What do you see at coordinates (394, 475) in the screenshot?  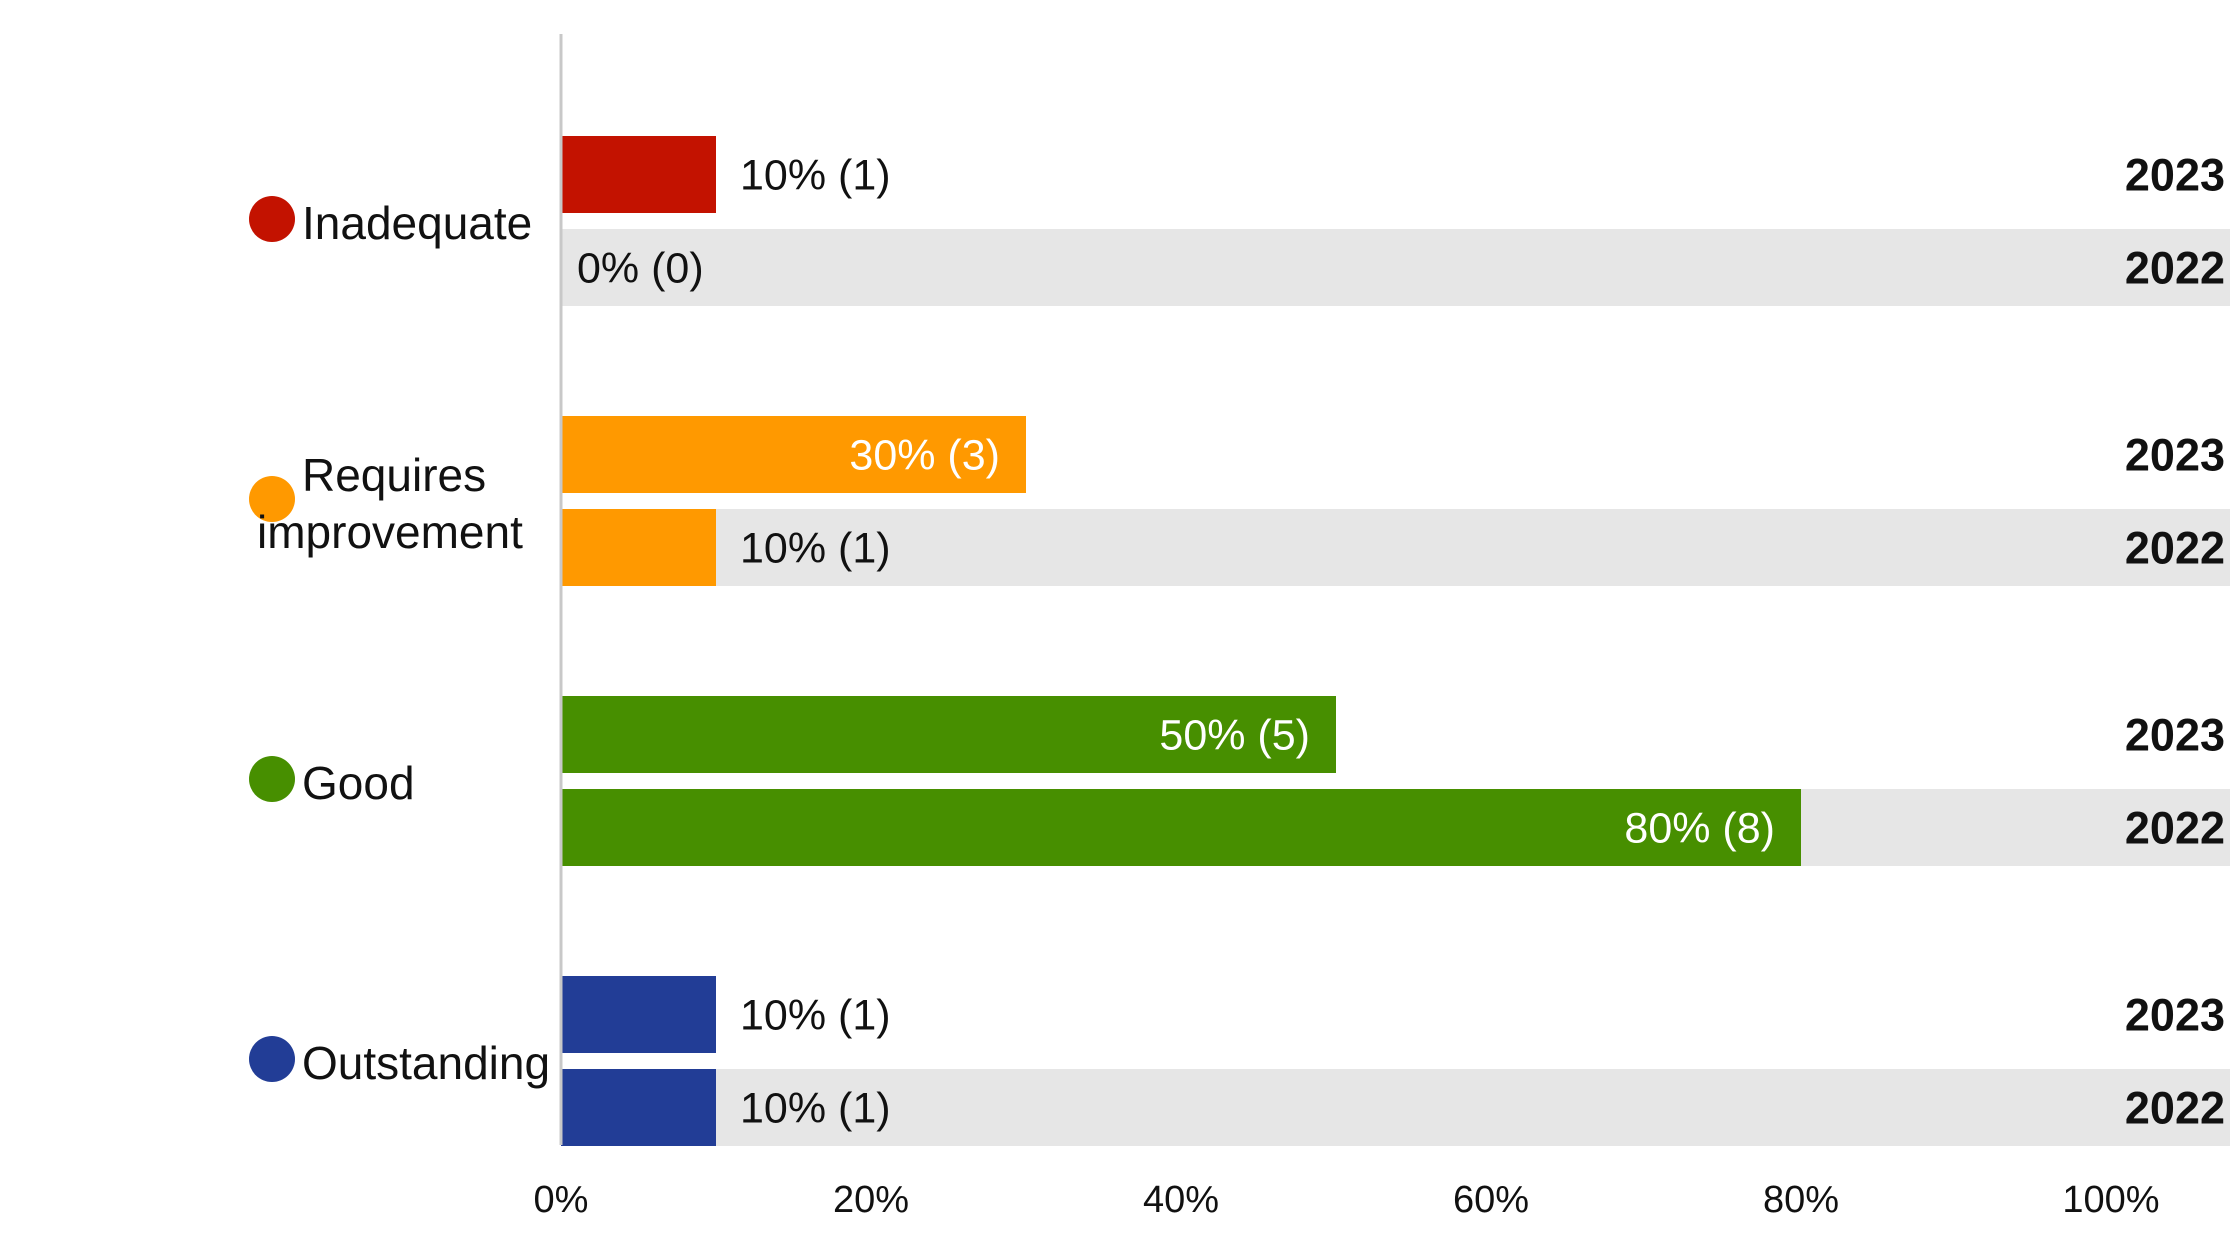 I see `category-label: Requires` at bounding box center [394, 475].